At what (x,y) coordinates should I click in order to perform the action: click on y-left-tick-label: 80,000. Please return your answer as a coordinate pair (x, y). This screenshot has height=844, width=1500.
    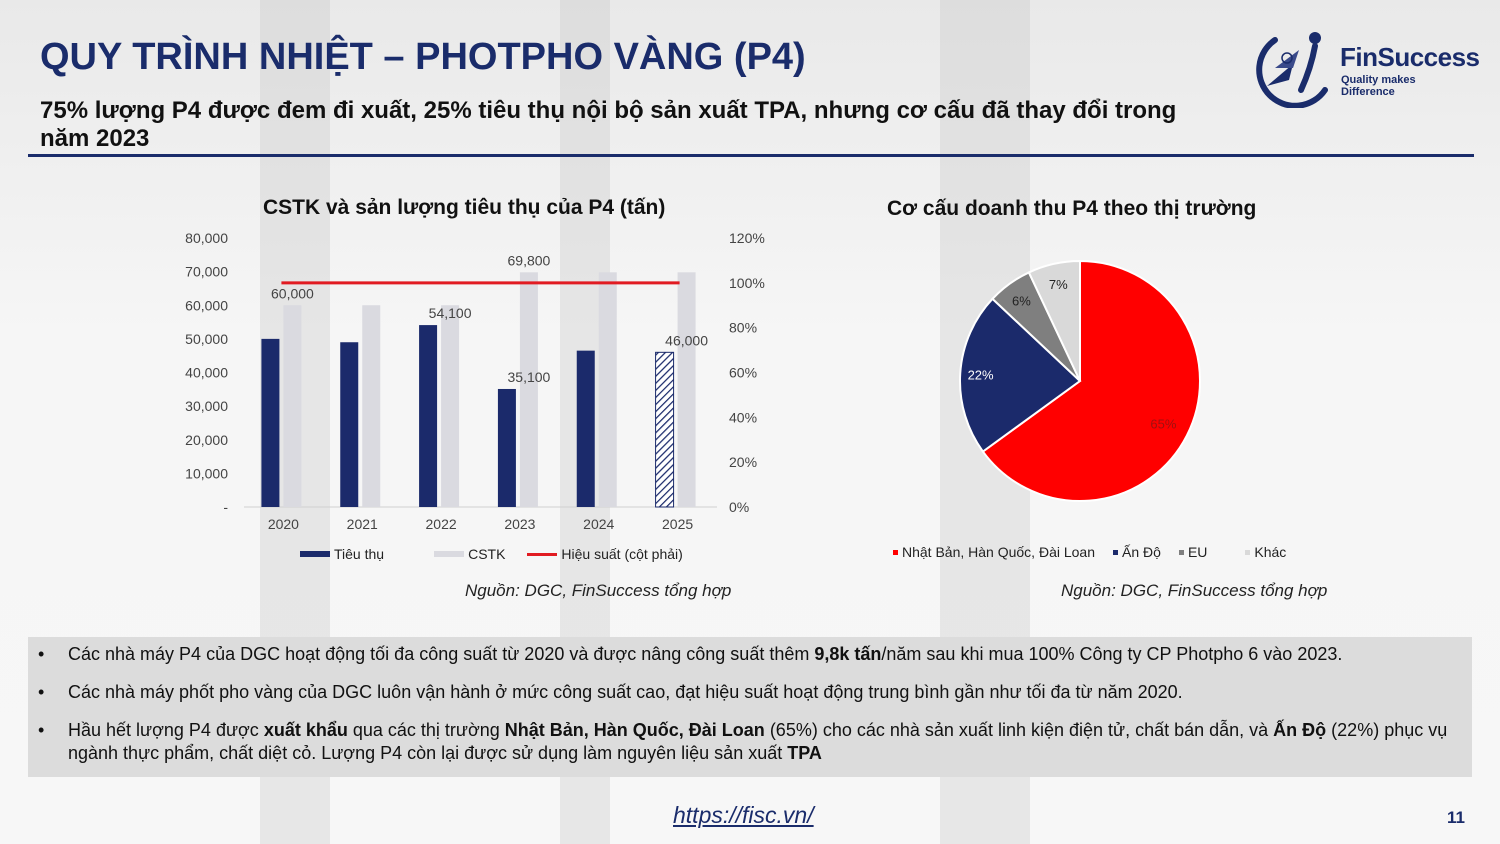
    Looking at the image, I should click on (206, 238).